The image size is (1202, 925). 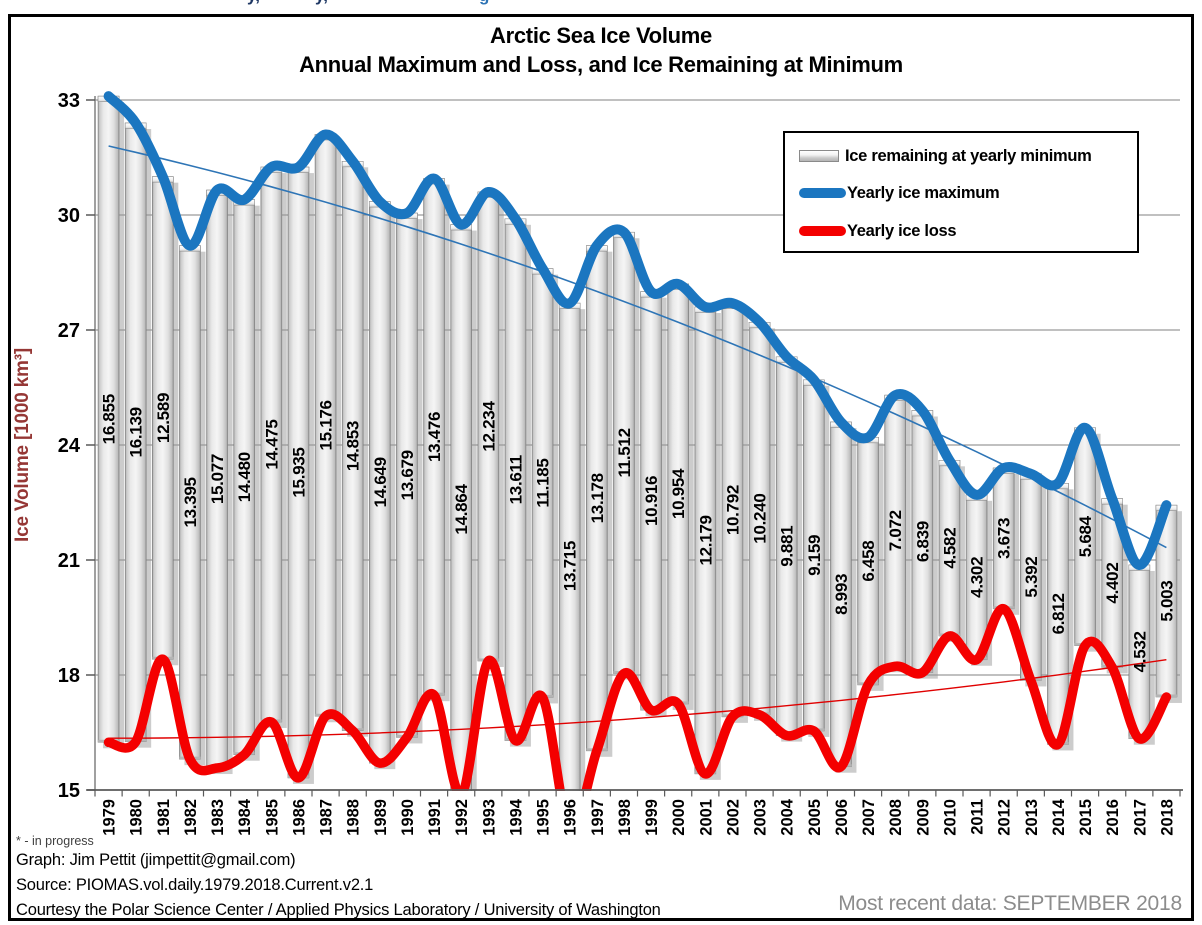 What do you see at coordinates (407, 475) in the screenshot?
I see `bar-value-label-1990: 13.679` at bounding box center [407, 475].